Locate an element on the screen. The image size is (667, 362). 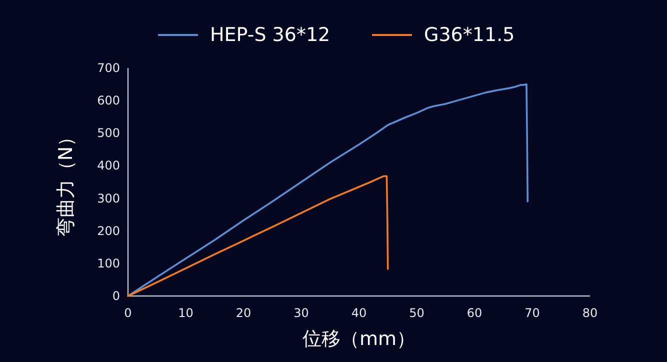
x-tick-label: 0 is located at coordinates (128, 313).